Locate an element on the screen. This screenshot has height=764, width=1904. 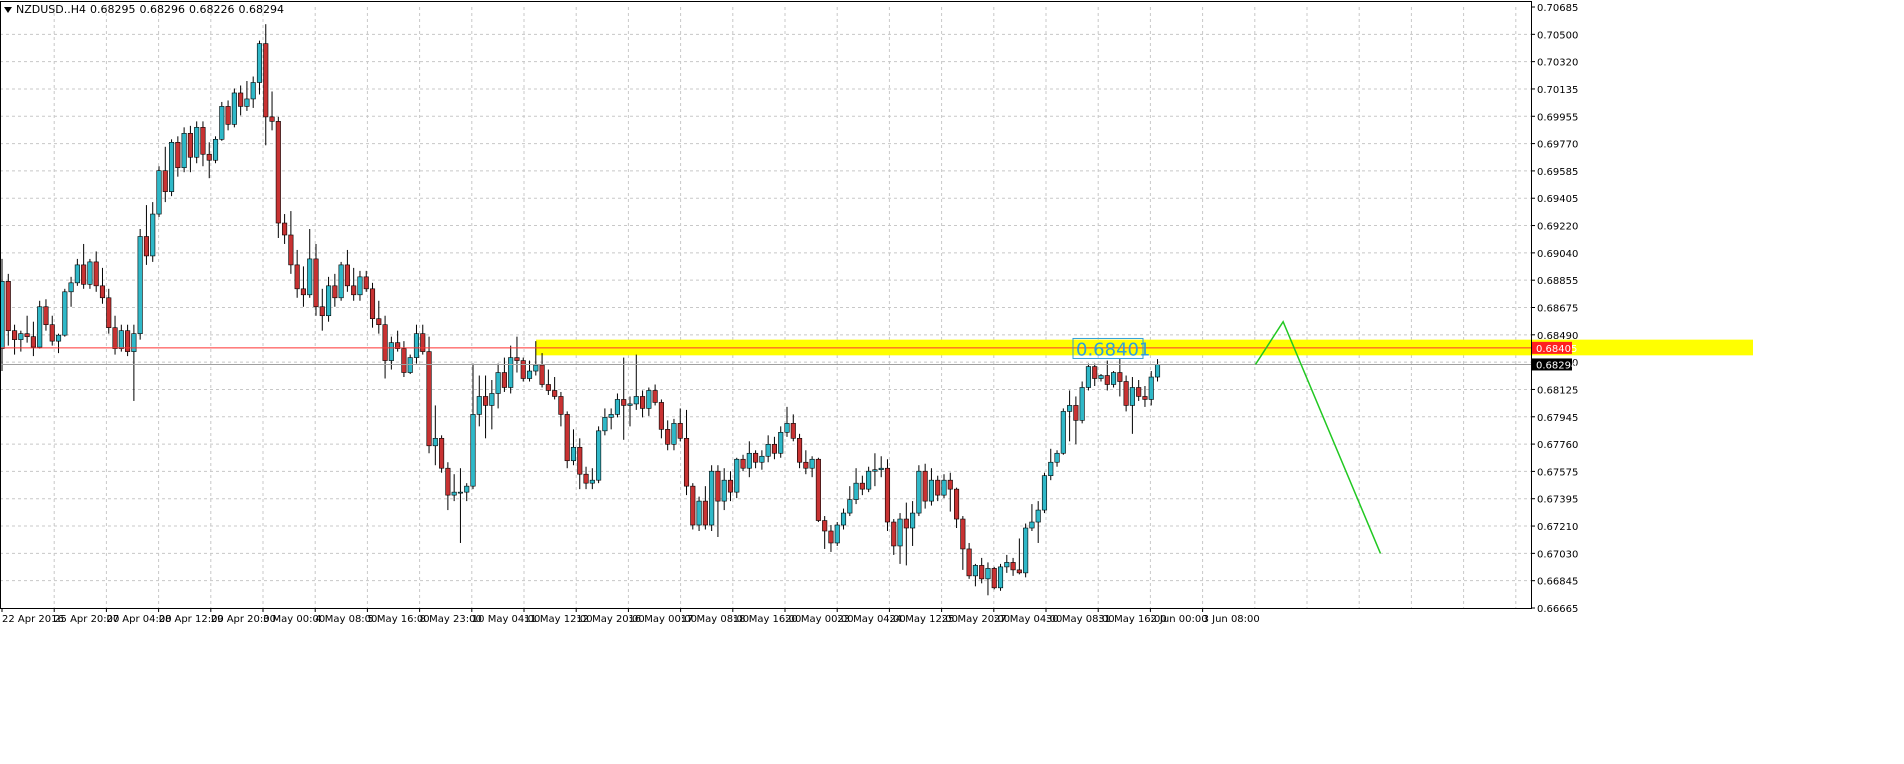
x-tick-label: 28 Apr 12:00 is located at coordinates (191, 619).